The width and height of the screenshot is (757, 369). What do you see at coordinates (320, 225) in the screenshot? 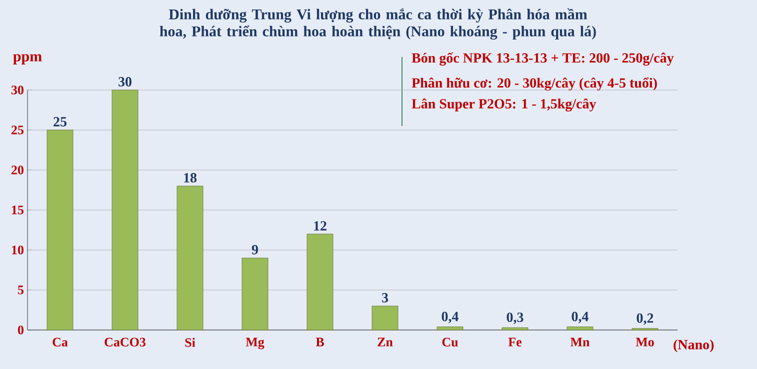
I see `data-label: 12` at bounding box center [320, 225].